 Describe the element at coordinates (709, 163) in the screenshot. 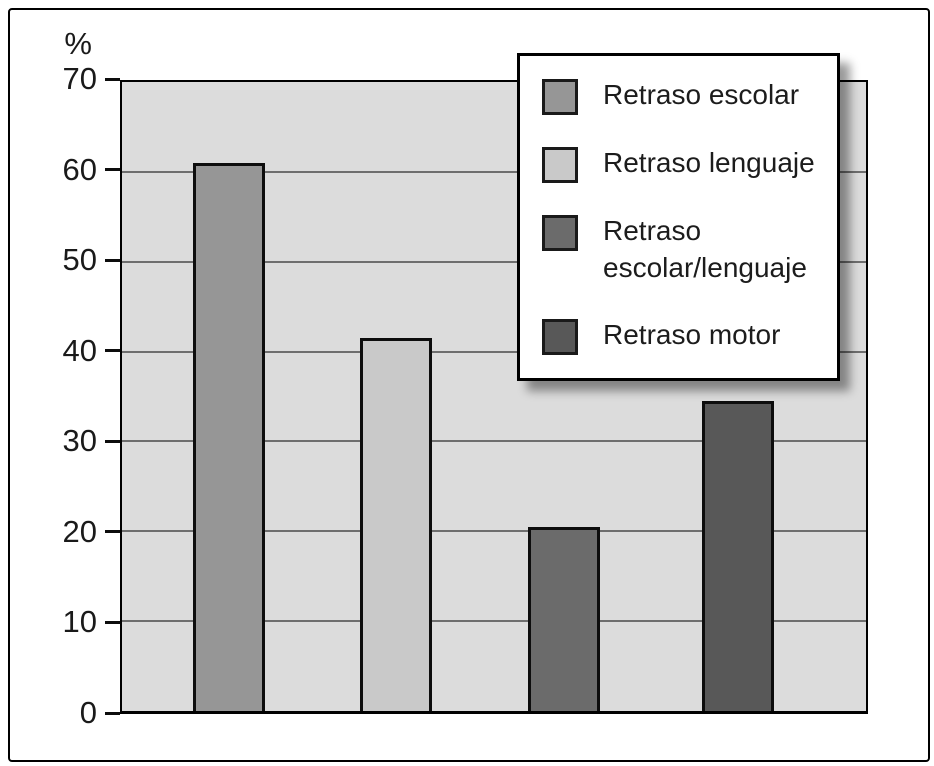

I see `legend-label: Retraso lenguaje` at that location.